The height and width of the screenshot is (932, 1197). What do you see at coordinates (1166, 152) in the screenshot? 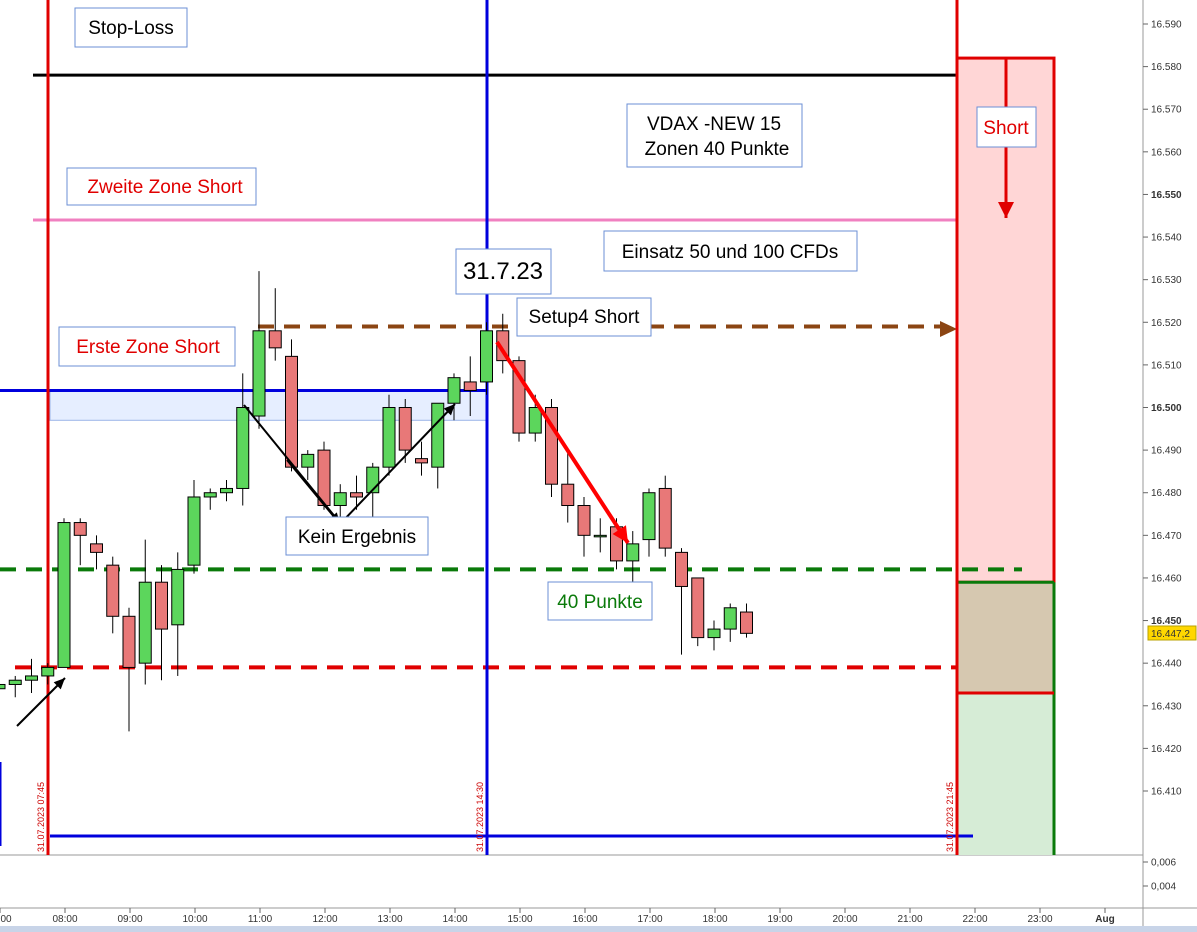
I see `price-tick-label: 16.560` at bounding box center [1166, 152].